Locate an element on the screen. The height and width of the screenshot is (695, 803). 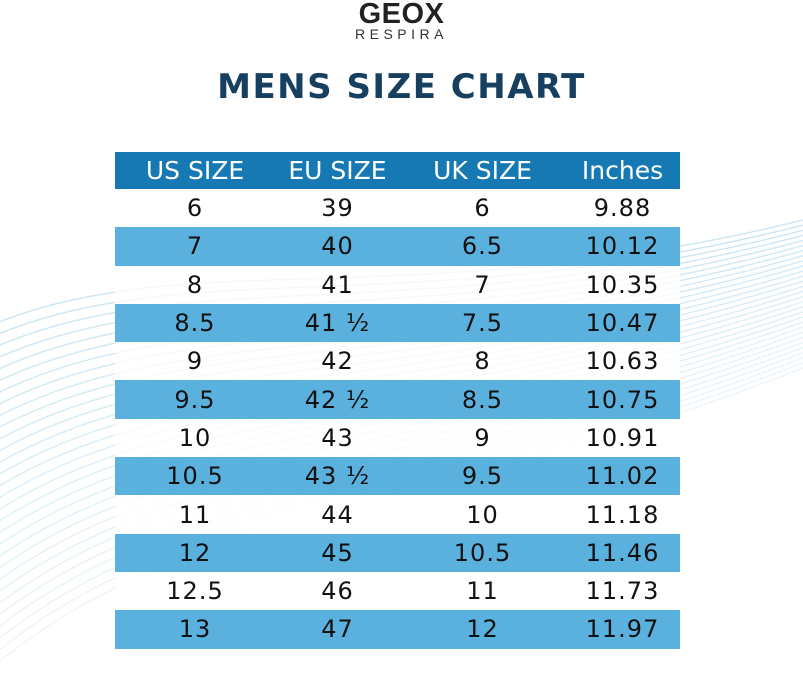
table-row: 10 43 9 10.91 is located at coordinates (397, 438).